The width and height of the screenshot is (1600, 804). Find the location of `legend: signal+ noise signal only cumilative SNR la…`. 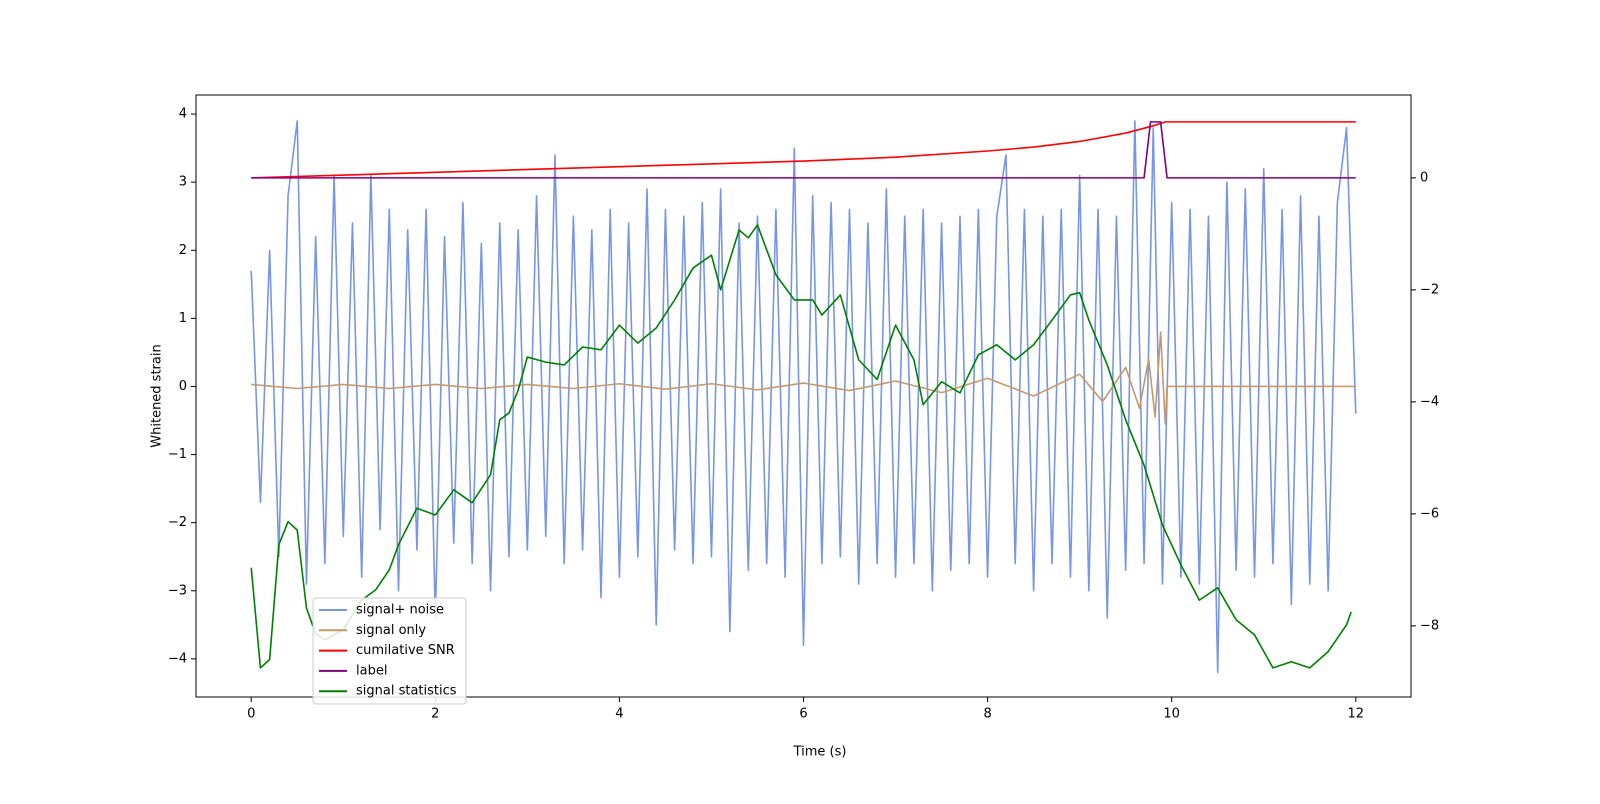

legend: signal+ noise signal only cumilative SNR la… is located at coordinates (389, 651).